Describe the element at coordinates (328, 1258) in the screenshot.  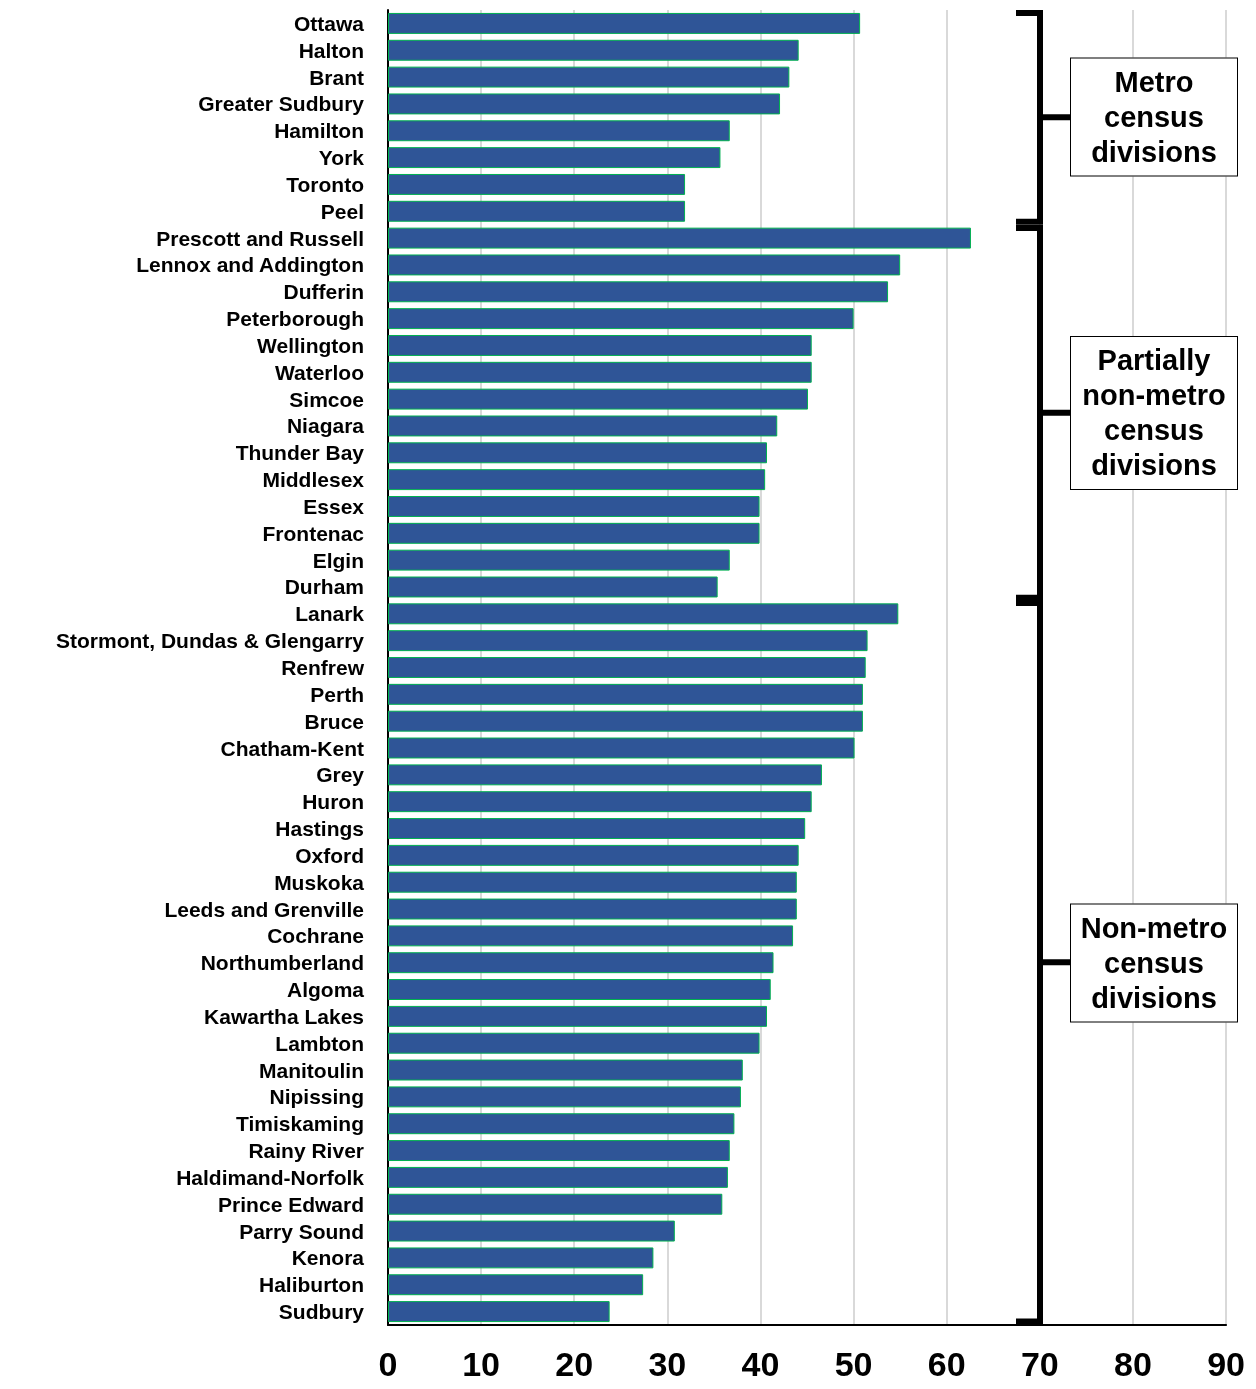
I see `y-tick-label: Kenora` at that location.